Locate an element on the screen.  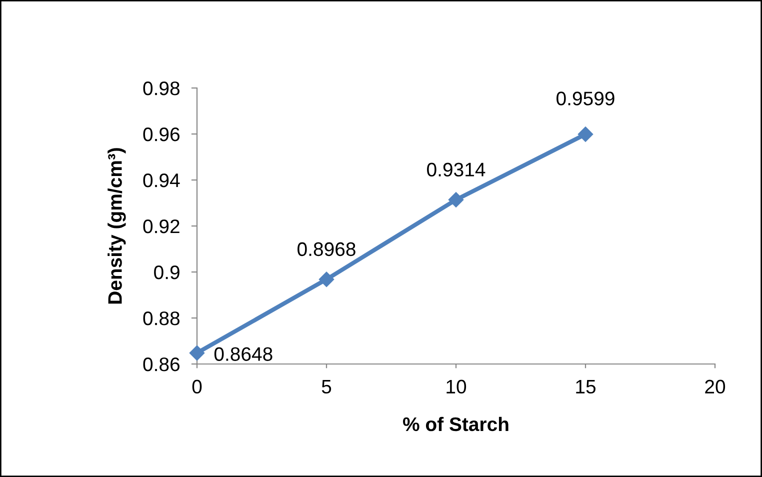
x-tick-label: 5 is located at coordinates (327, 387).